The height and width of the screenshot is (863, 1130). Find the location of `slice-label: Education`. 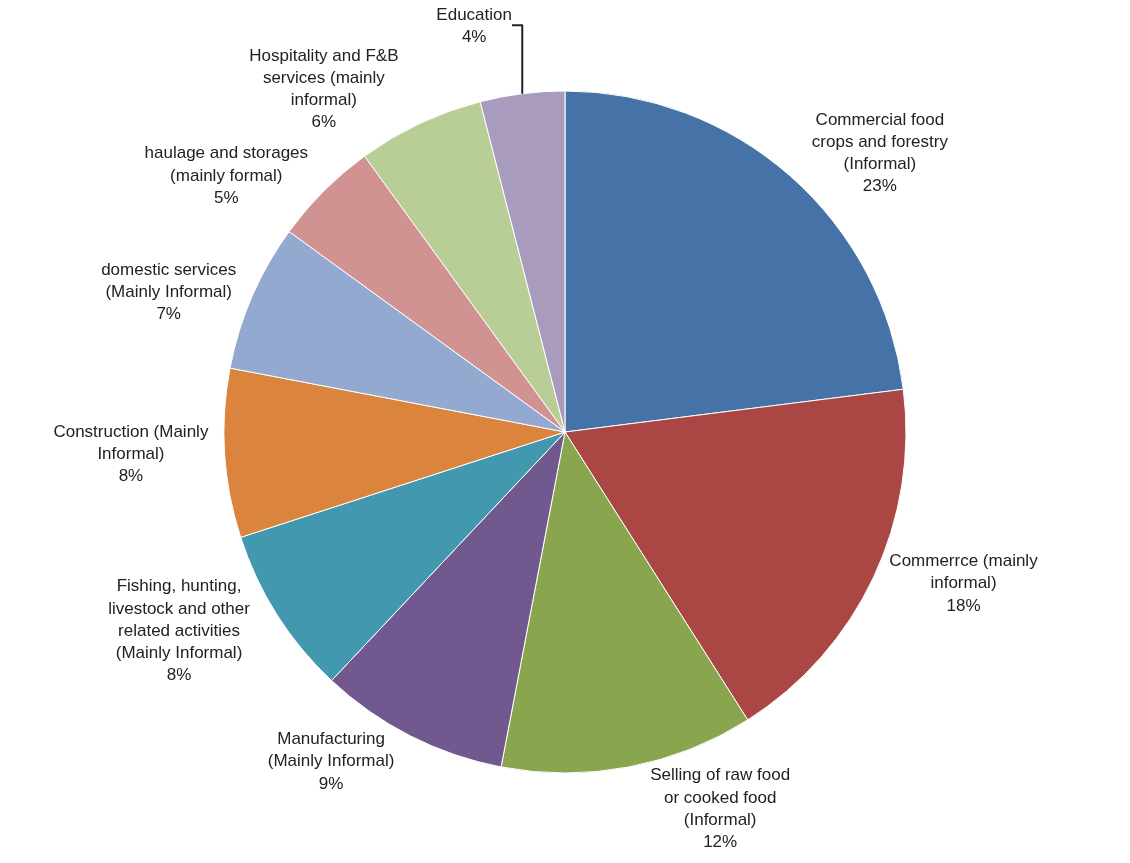

slice-label: Education is located at coordinates (474, 14).